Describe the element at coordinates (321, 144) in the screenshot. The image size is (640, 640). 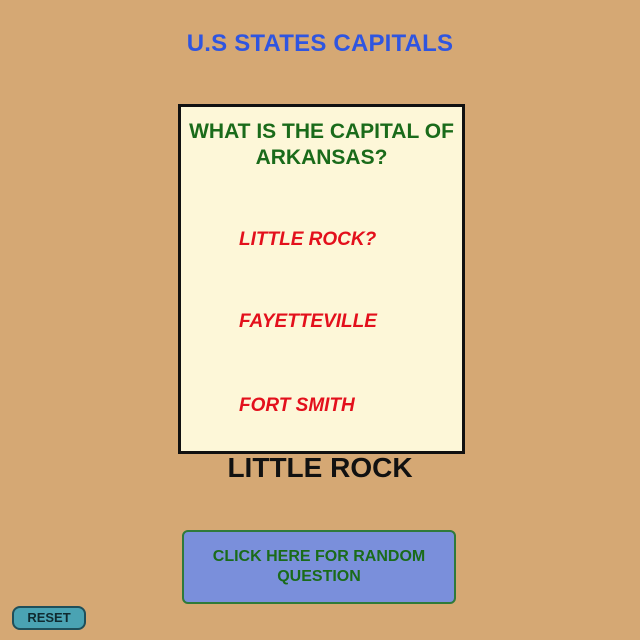
I see `question-text: WHAT IS THE CAPITAL OF ARKANSAS?` at that location.